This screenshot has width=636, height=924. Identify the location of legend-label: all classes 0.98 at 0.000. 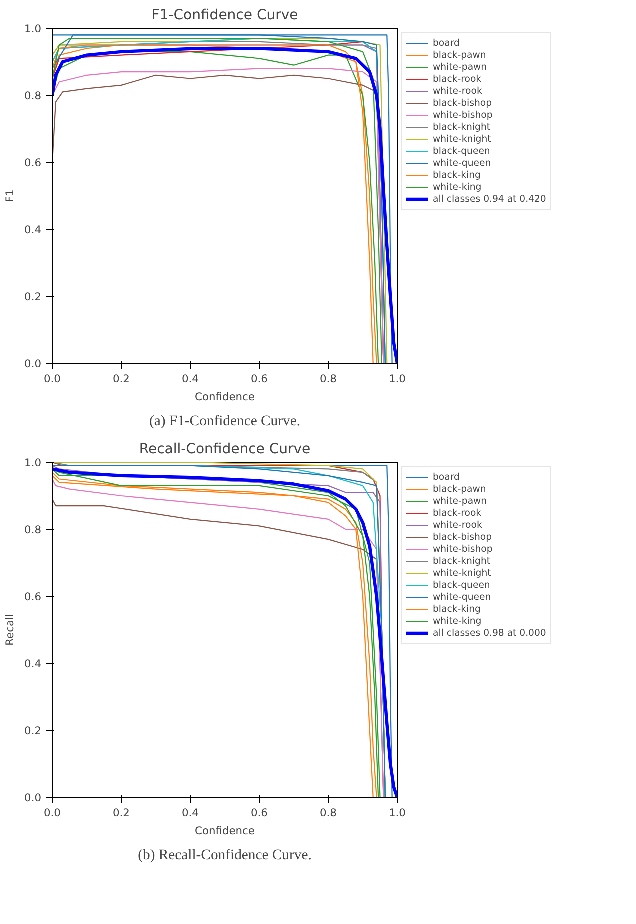
(489, 633).